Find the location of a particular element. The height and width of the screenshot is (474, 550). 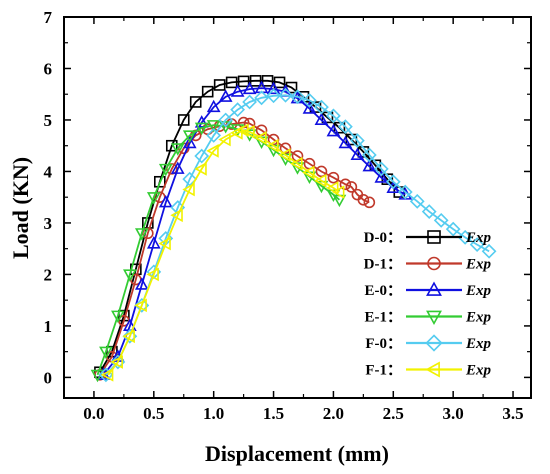

legend-entry: D-1： Exp is located at coordinates (428, 265).